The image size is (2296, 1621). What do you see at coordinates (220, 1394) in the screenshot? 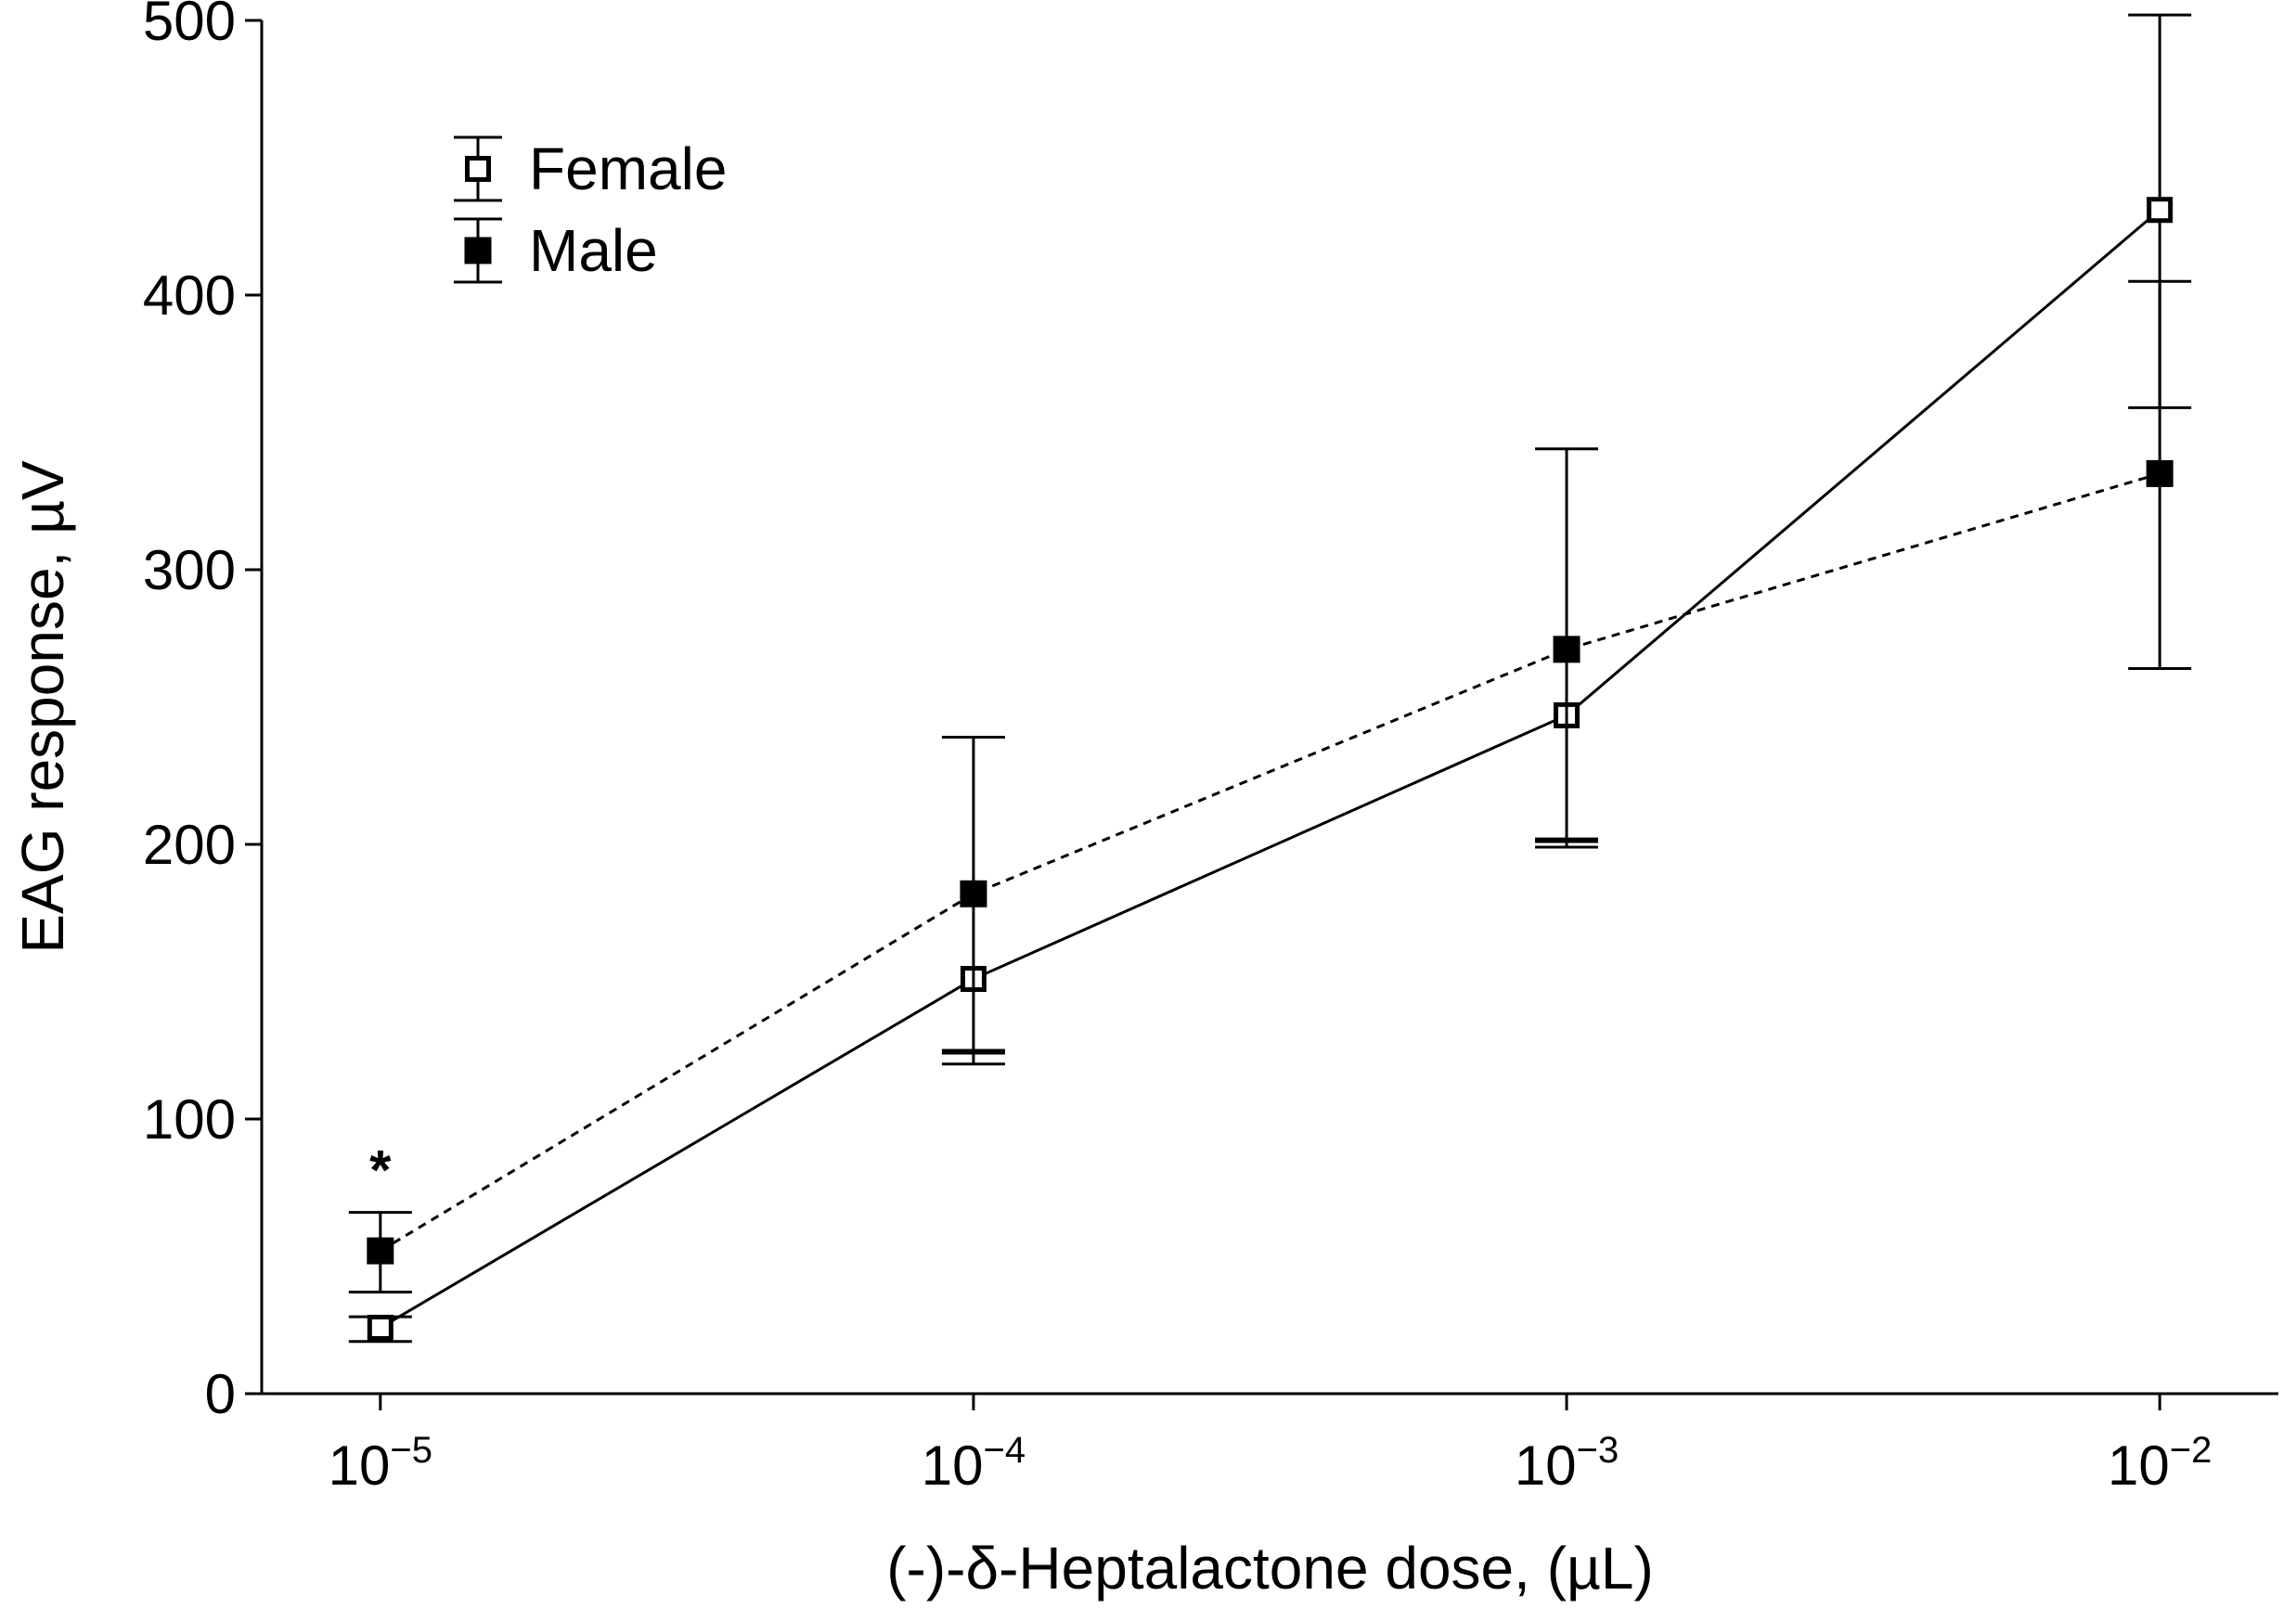
I see `y-tick-label-0: 0` at bounding box center [220, 1394].